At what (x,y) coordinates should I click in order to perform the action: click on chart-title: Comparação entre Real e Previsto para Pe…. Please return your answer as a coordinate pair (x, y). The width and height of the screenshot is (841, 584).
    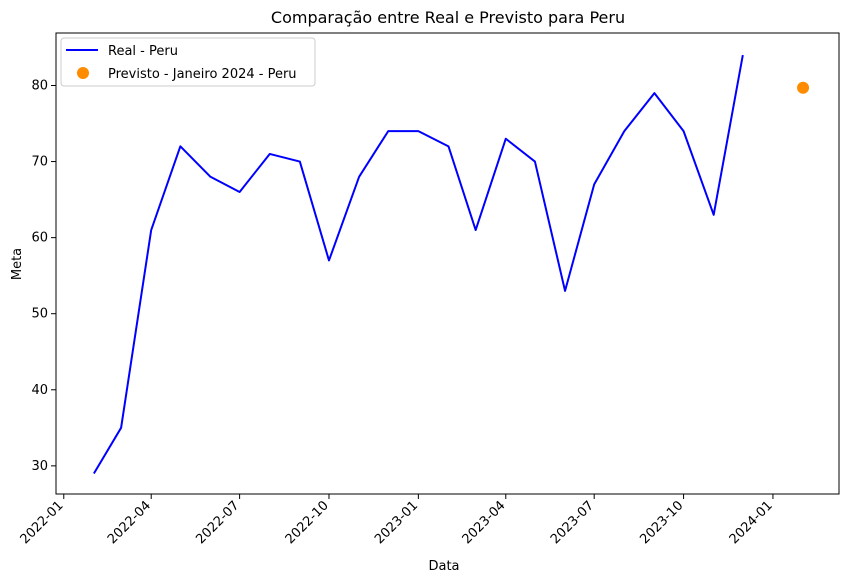
    Looking at the image, I should click on (448, 17).